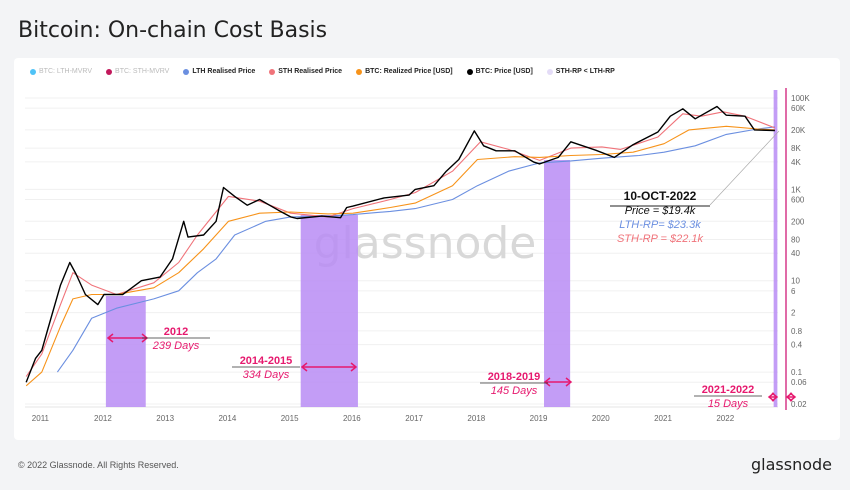 The height and width of the screenshot is (490, 850). I want to click on legend-label: LTH Realised Price, so click(224, 71).